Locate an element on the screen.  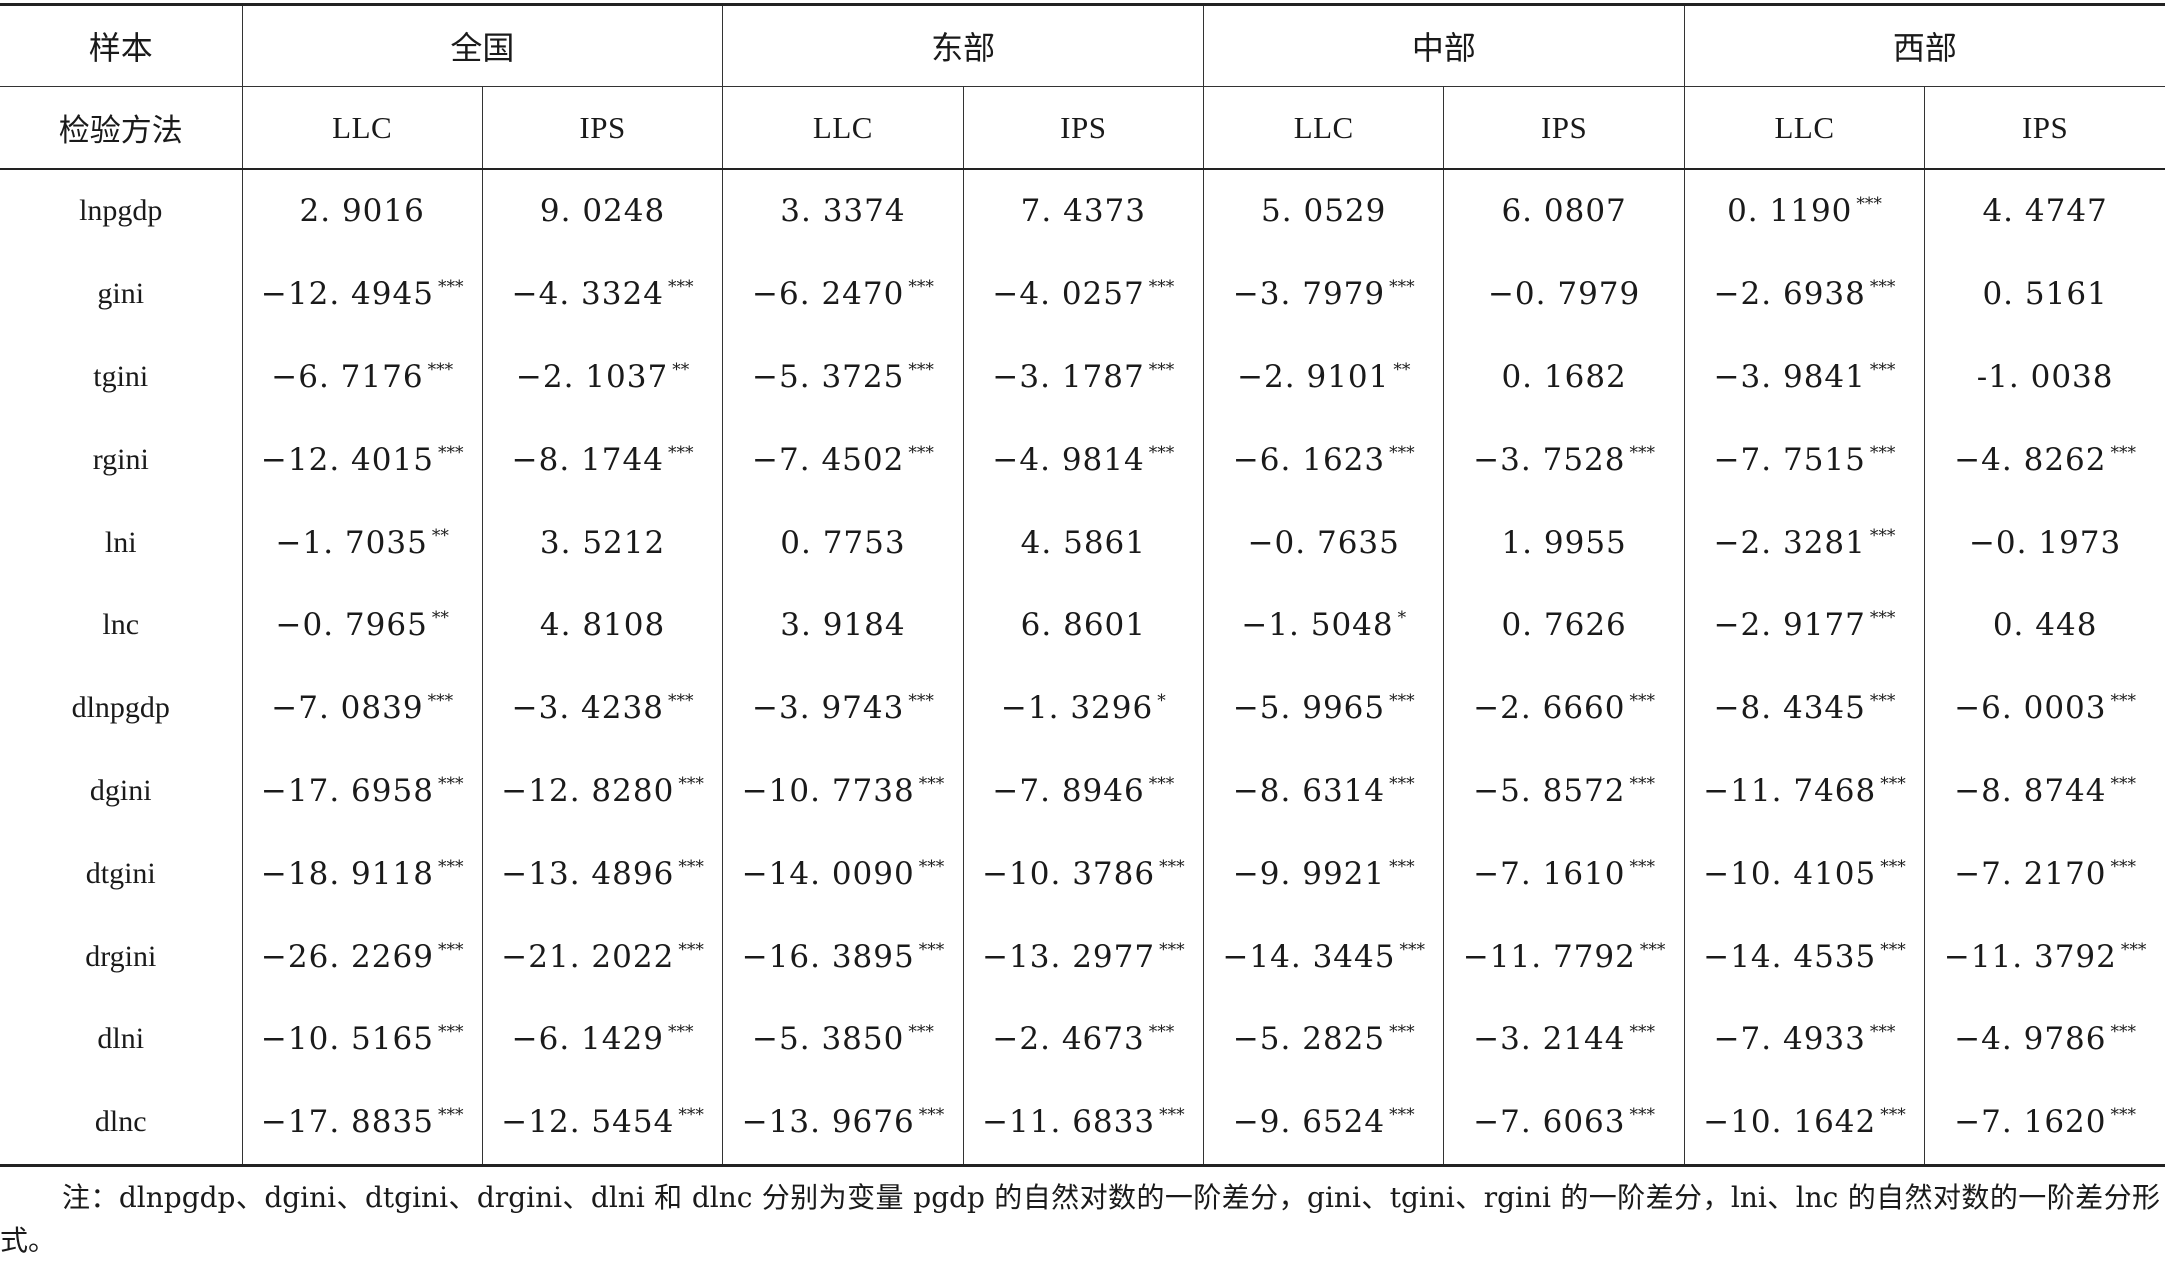
variable-name-cell: dgini is located at coordinates (120, 790).